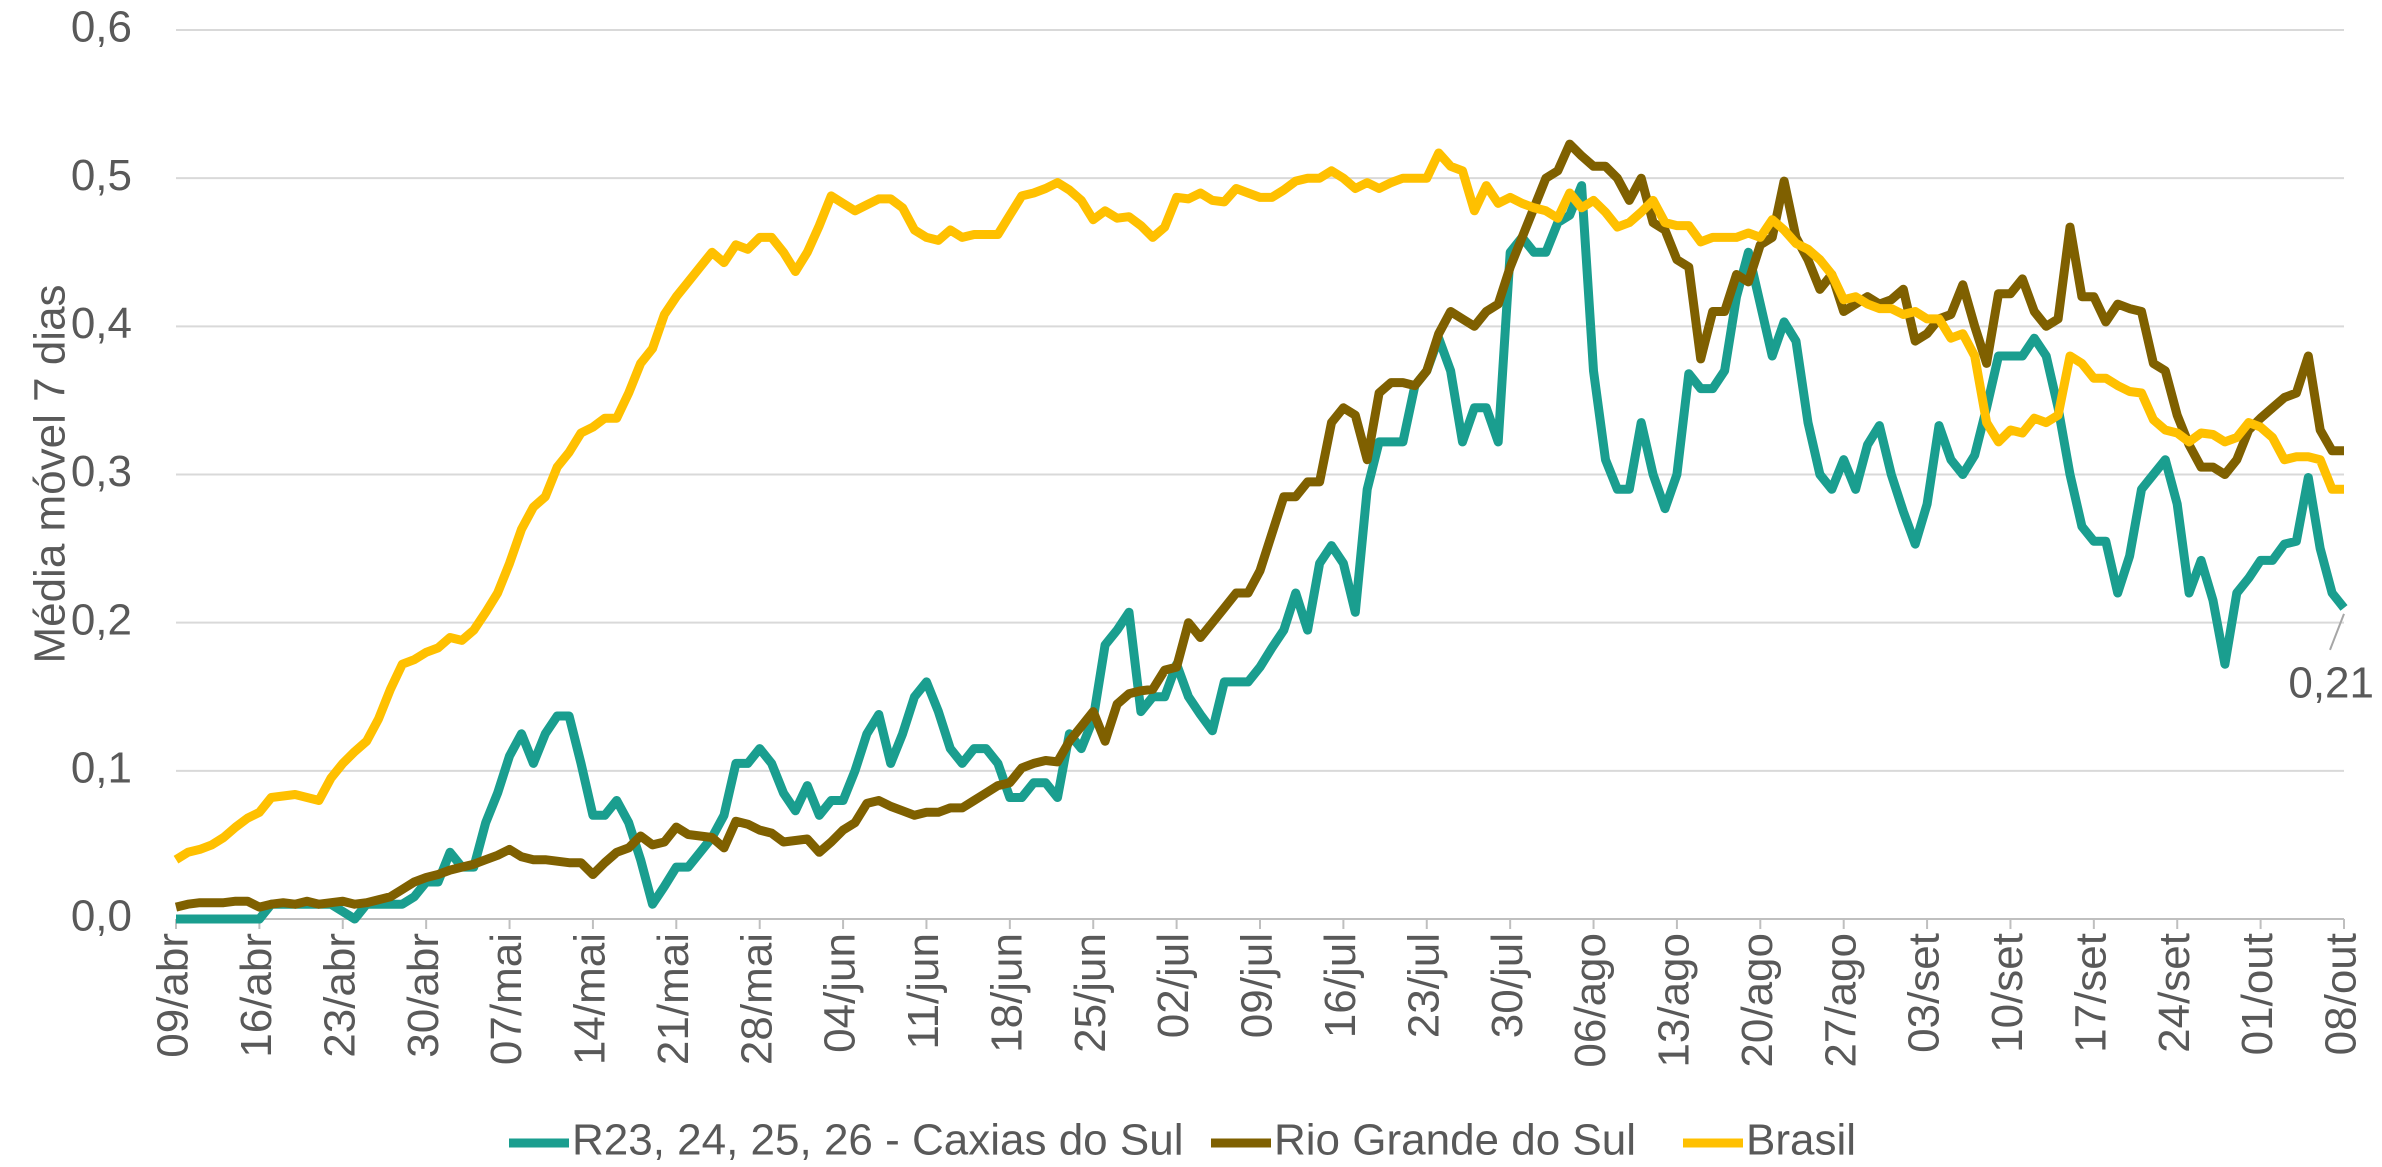  I want to click on y-tick-label: 0,1, so click(101, 767).